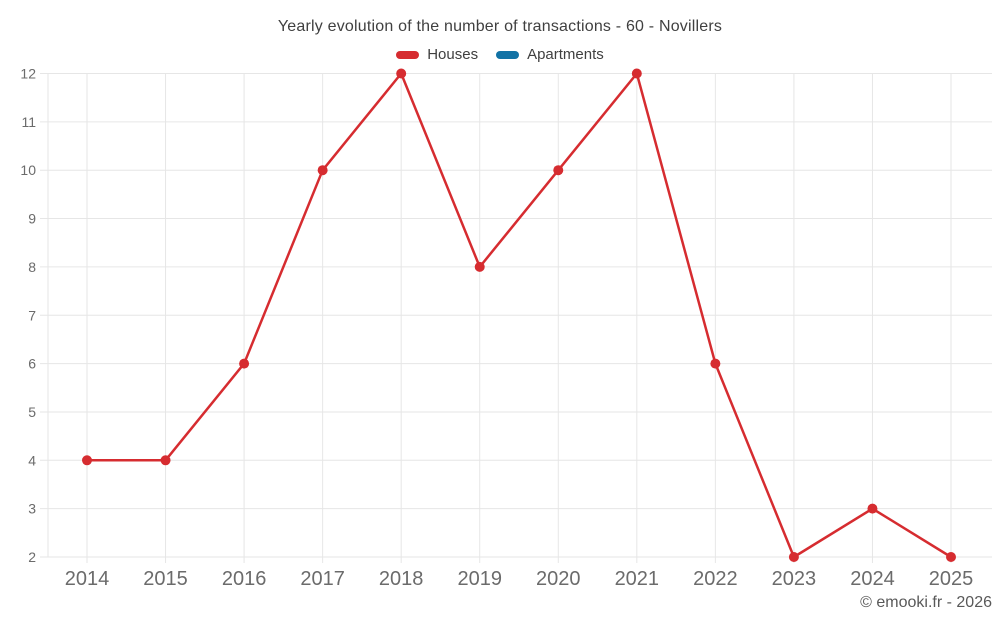 This screenshot has height=625, width=1000. Describe the element at coordinates (479, 266) in the screenshot. I see `houses-data-point-2019` at that location.